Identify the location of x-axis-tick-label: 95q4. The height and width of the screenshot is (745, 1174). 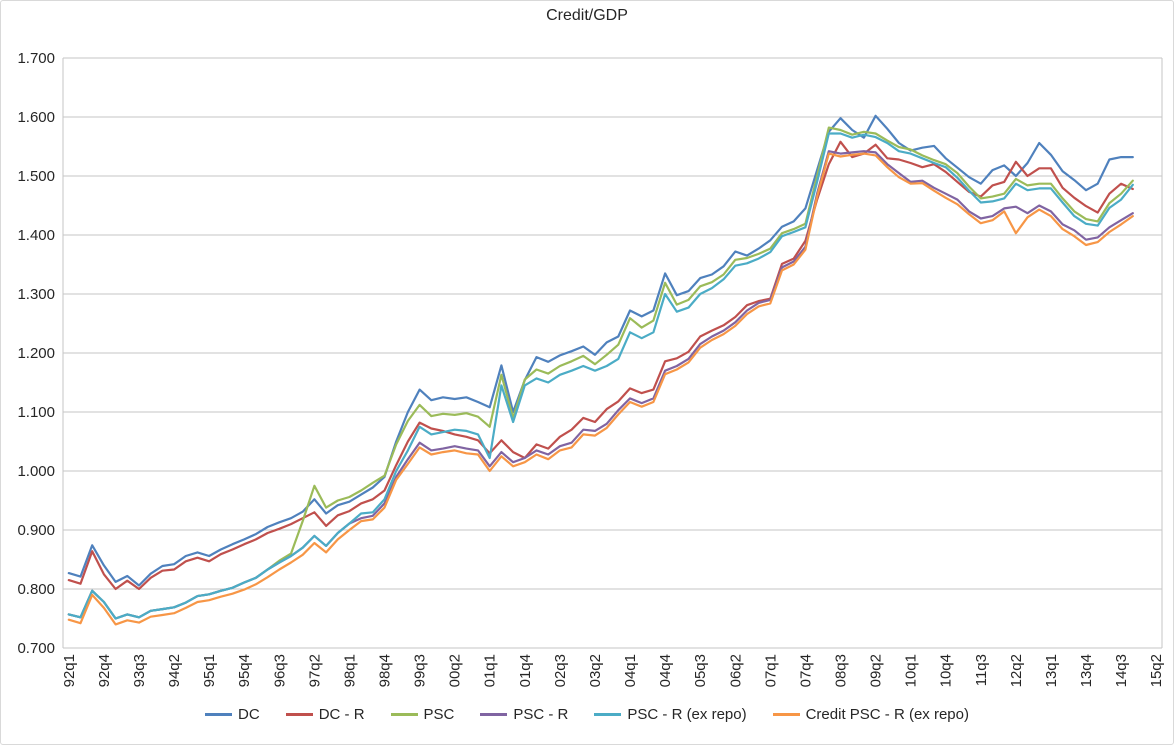
(244, 670).